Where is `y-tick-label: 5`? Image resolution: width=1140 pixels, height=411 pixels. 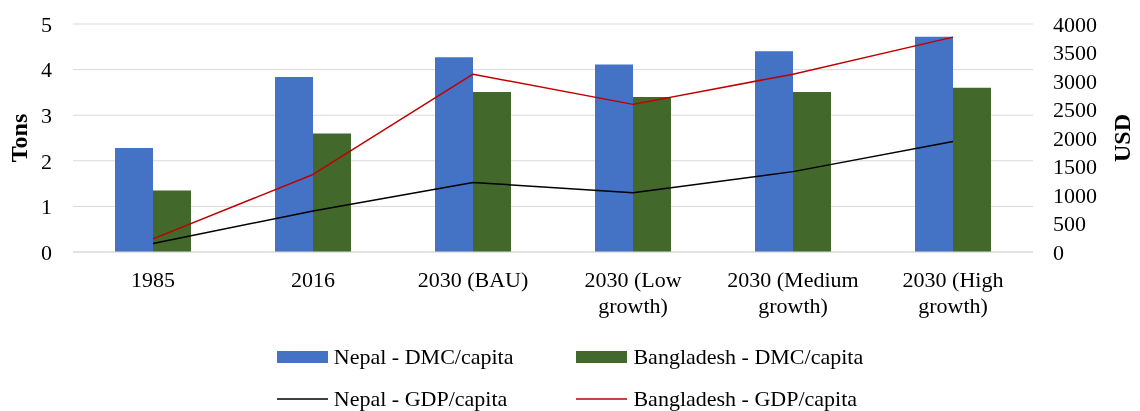
y-tick-label: 5 is located at coordinates (46, 24).